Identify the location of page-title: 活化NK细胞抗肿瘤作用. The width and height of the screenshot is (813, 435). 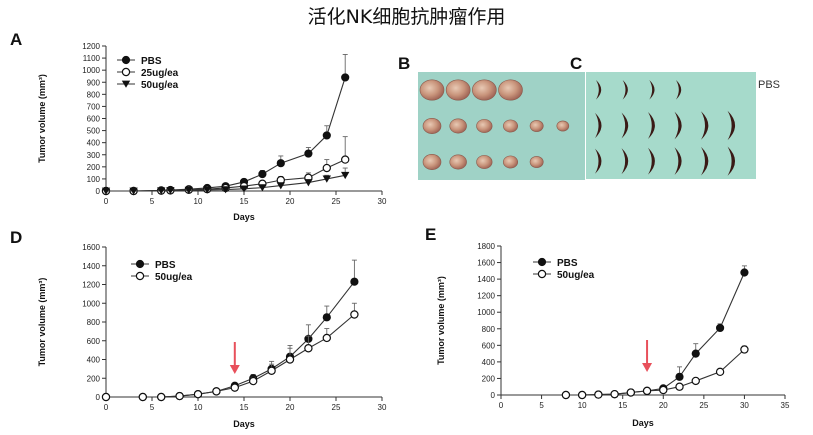
(406, 17).